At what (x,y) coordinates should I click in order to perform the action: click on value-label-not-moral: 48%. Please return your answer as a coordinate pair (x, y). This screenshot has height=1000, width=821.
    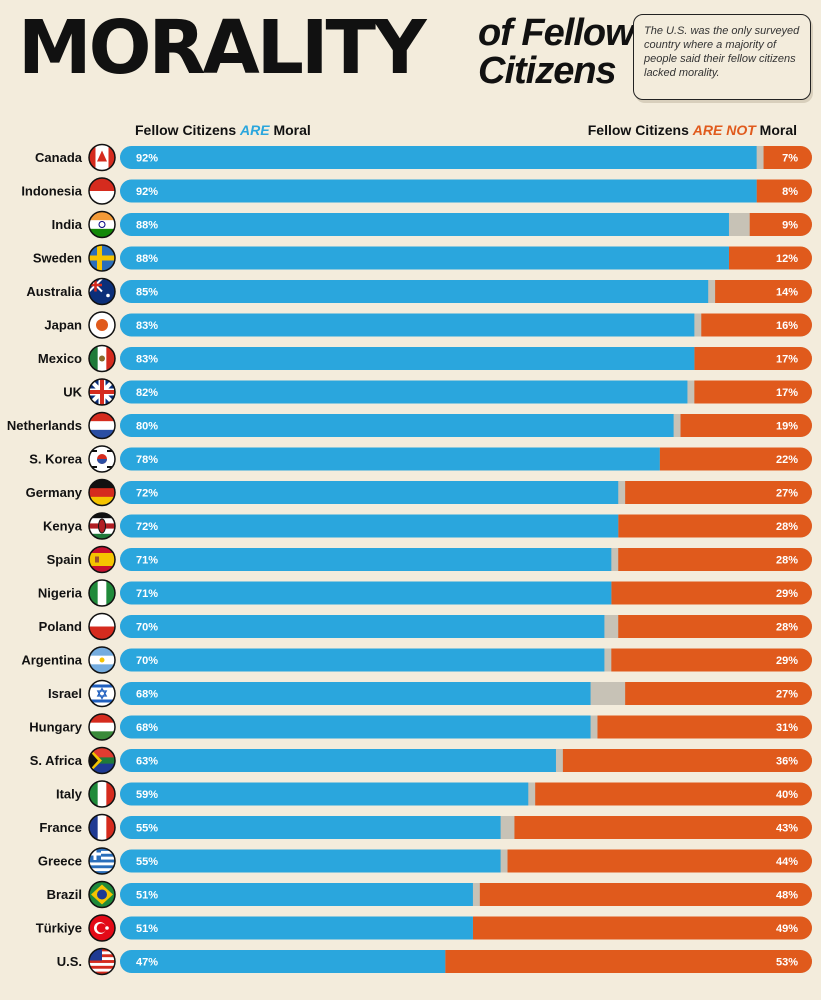
    Looking at the image, I should click on (787, 896).